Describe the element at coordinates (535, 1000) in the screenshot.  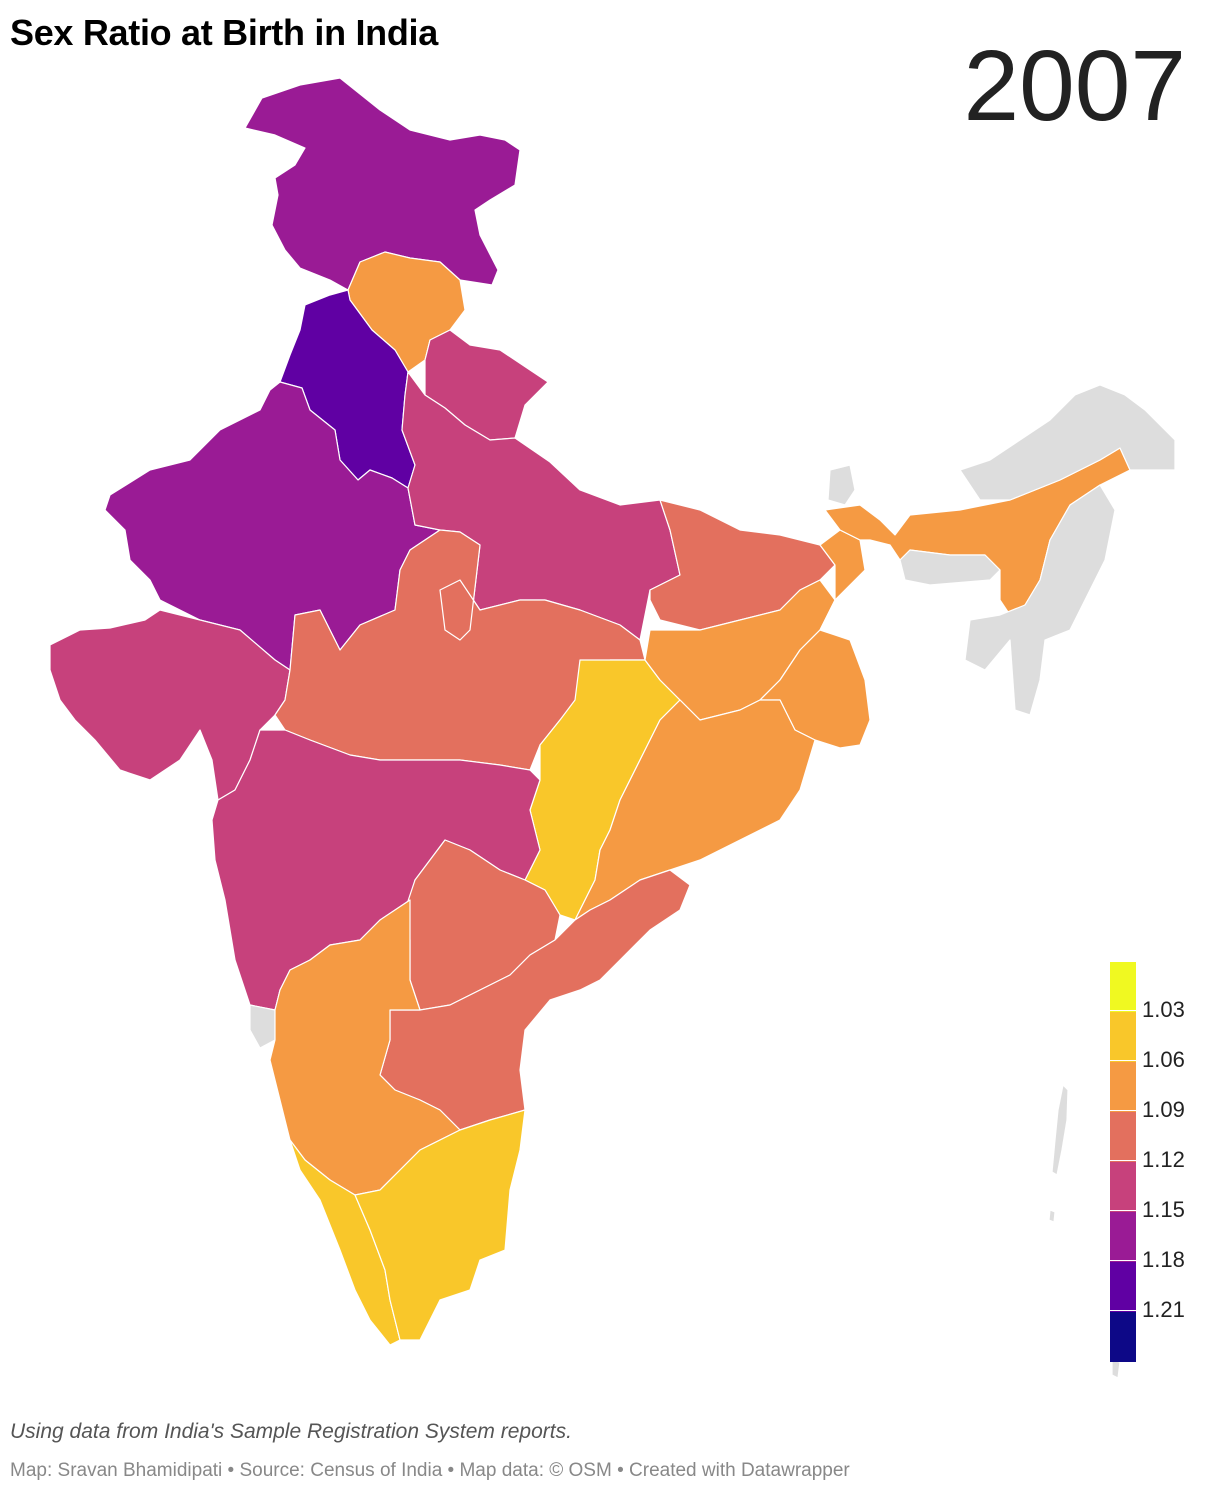
I see `region-andhra` at that location.